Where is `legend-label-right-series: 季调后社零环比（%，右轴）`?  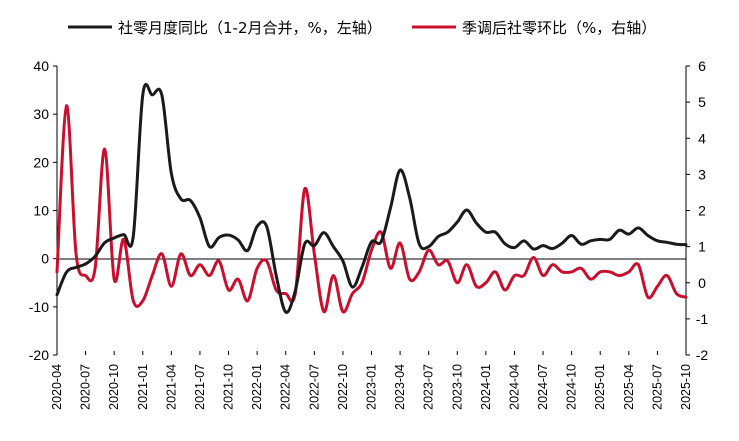 legend-label-right-series: 季调后社零环比（%，右轴） is located at coordinates (559, 28).